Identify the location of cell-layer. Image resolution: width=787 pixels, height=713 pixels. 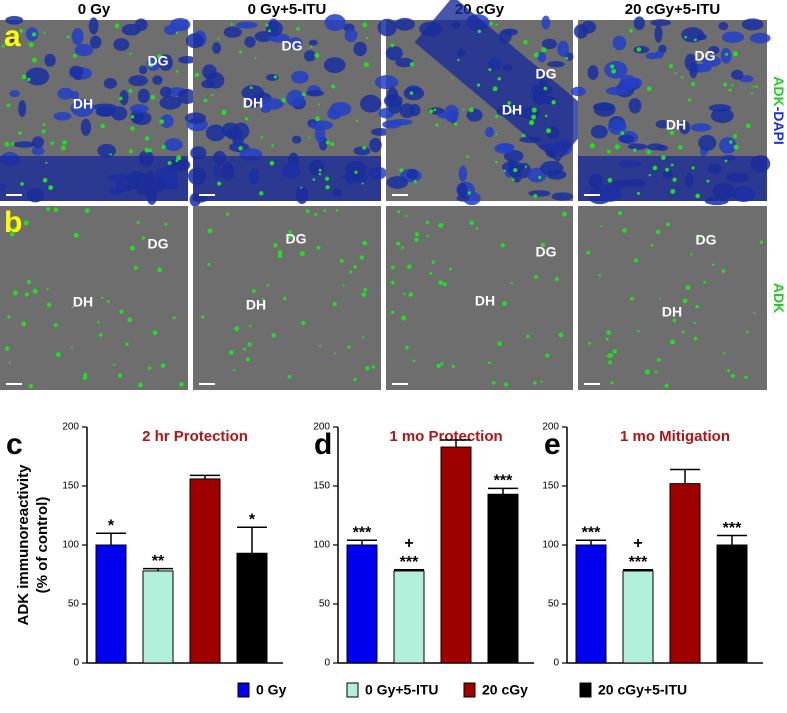
(672, 178).